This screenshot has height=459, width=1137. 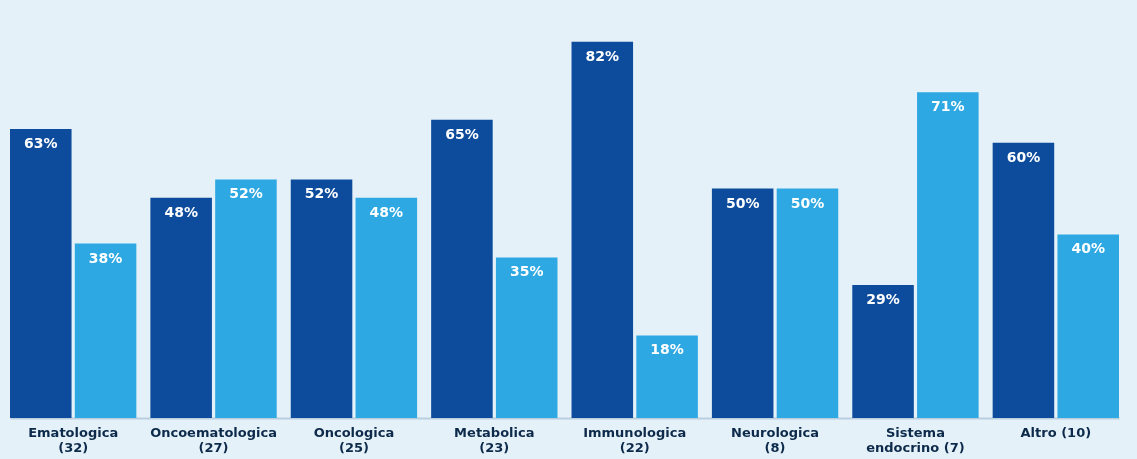 What do you see at coordinates (635, 439) in the screenshot?
I see `x-tick-label: Immunologica (22)` at bounding box center [635, 439].